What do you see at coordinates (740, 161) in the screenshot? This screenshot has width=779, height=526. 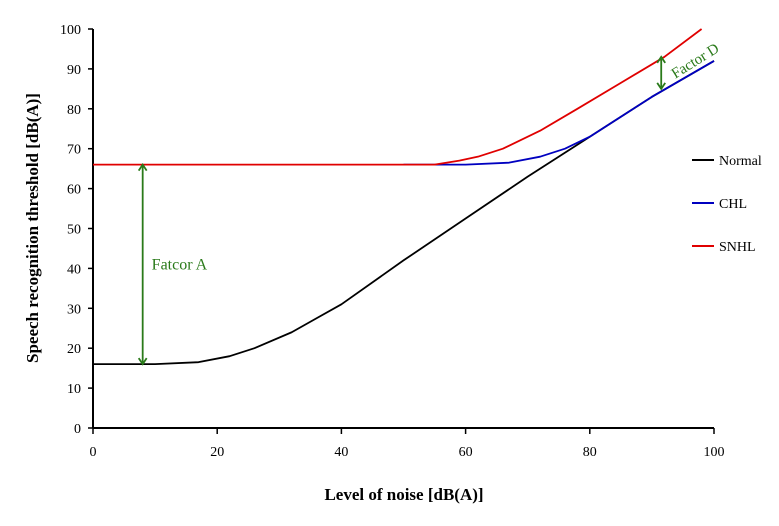 I see `legend-label: Normal` at bounding box center [740, 161].